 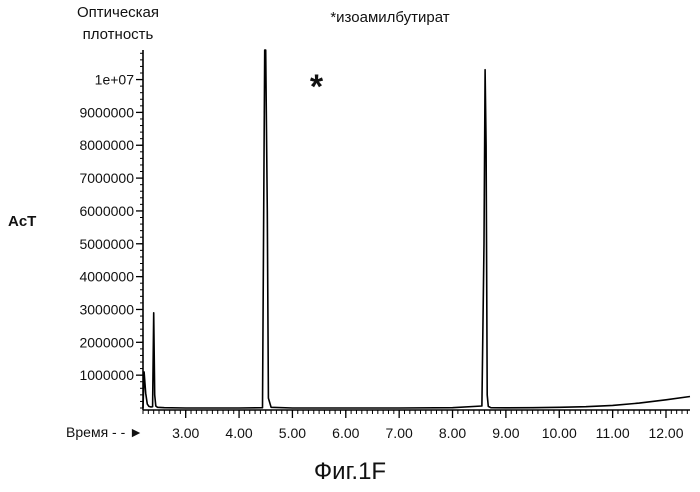 What do you see at coordinates (350, 471) in the screenshot?
I see `figure-caption: Фиг.1F` at bounding box center [350, 471].